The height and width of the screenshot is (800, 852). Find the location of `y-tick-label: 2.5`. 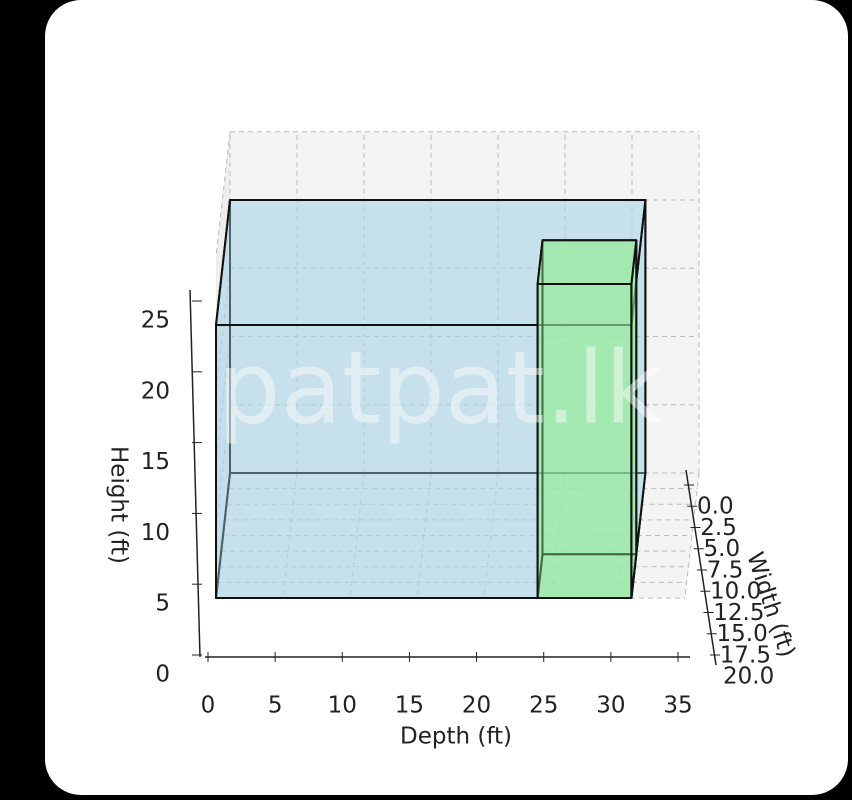

y-tick-label: 2.5 is located at coordinates (718, 528).